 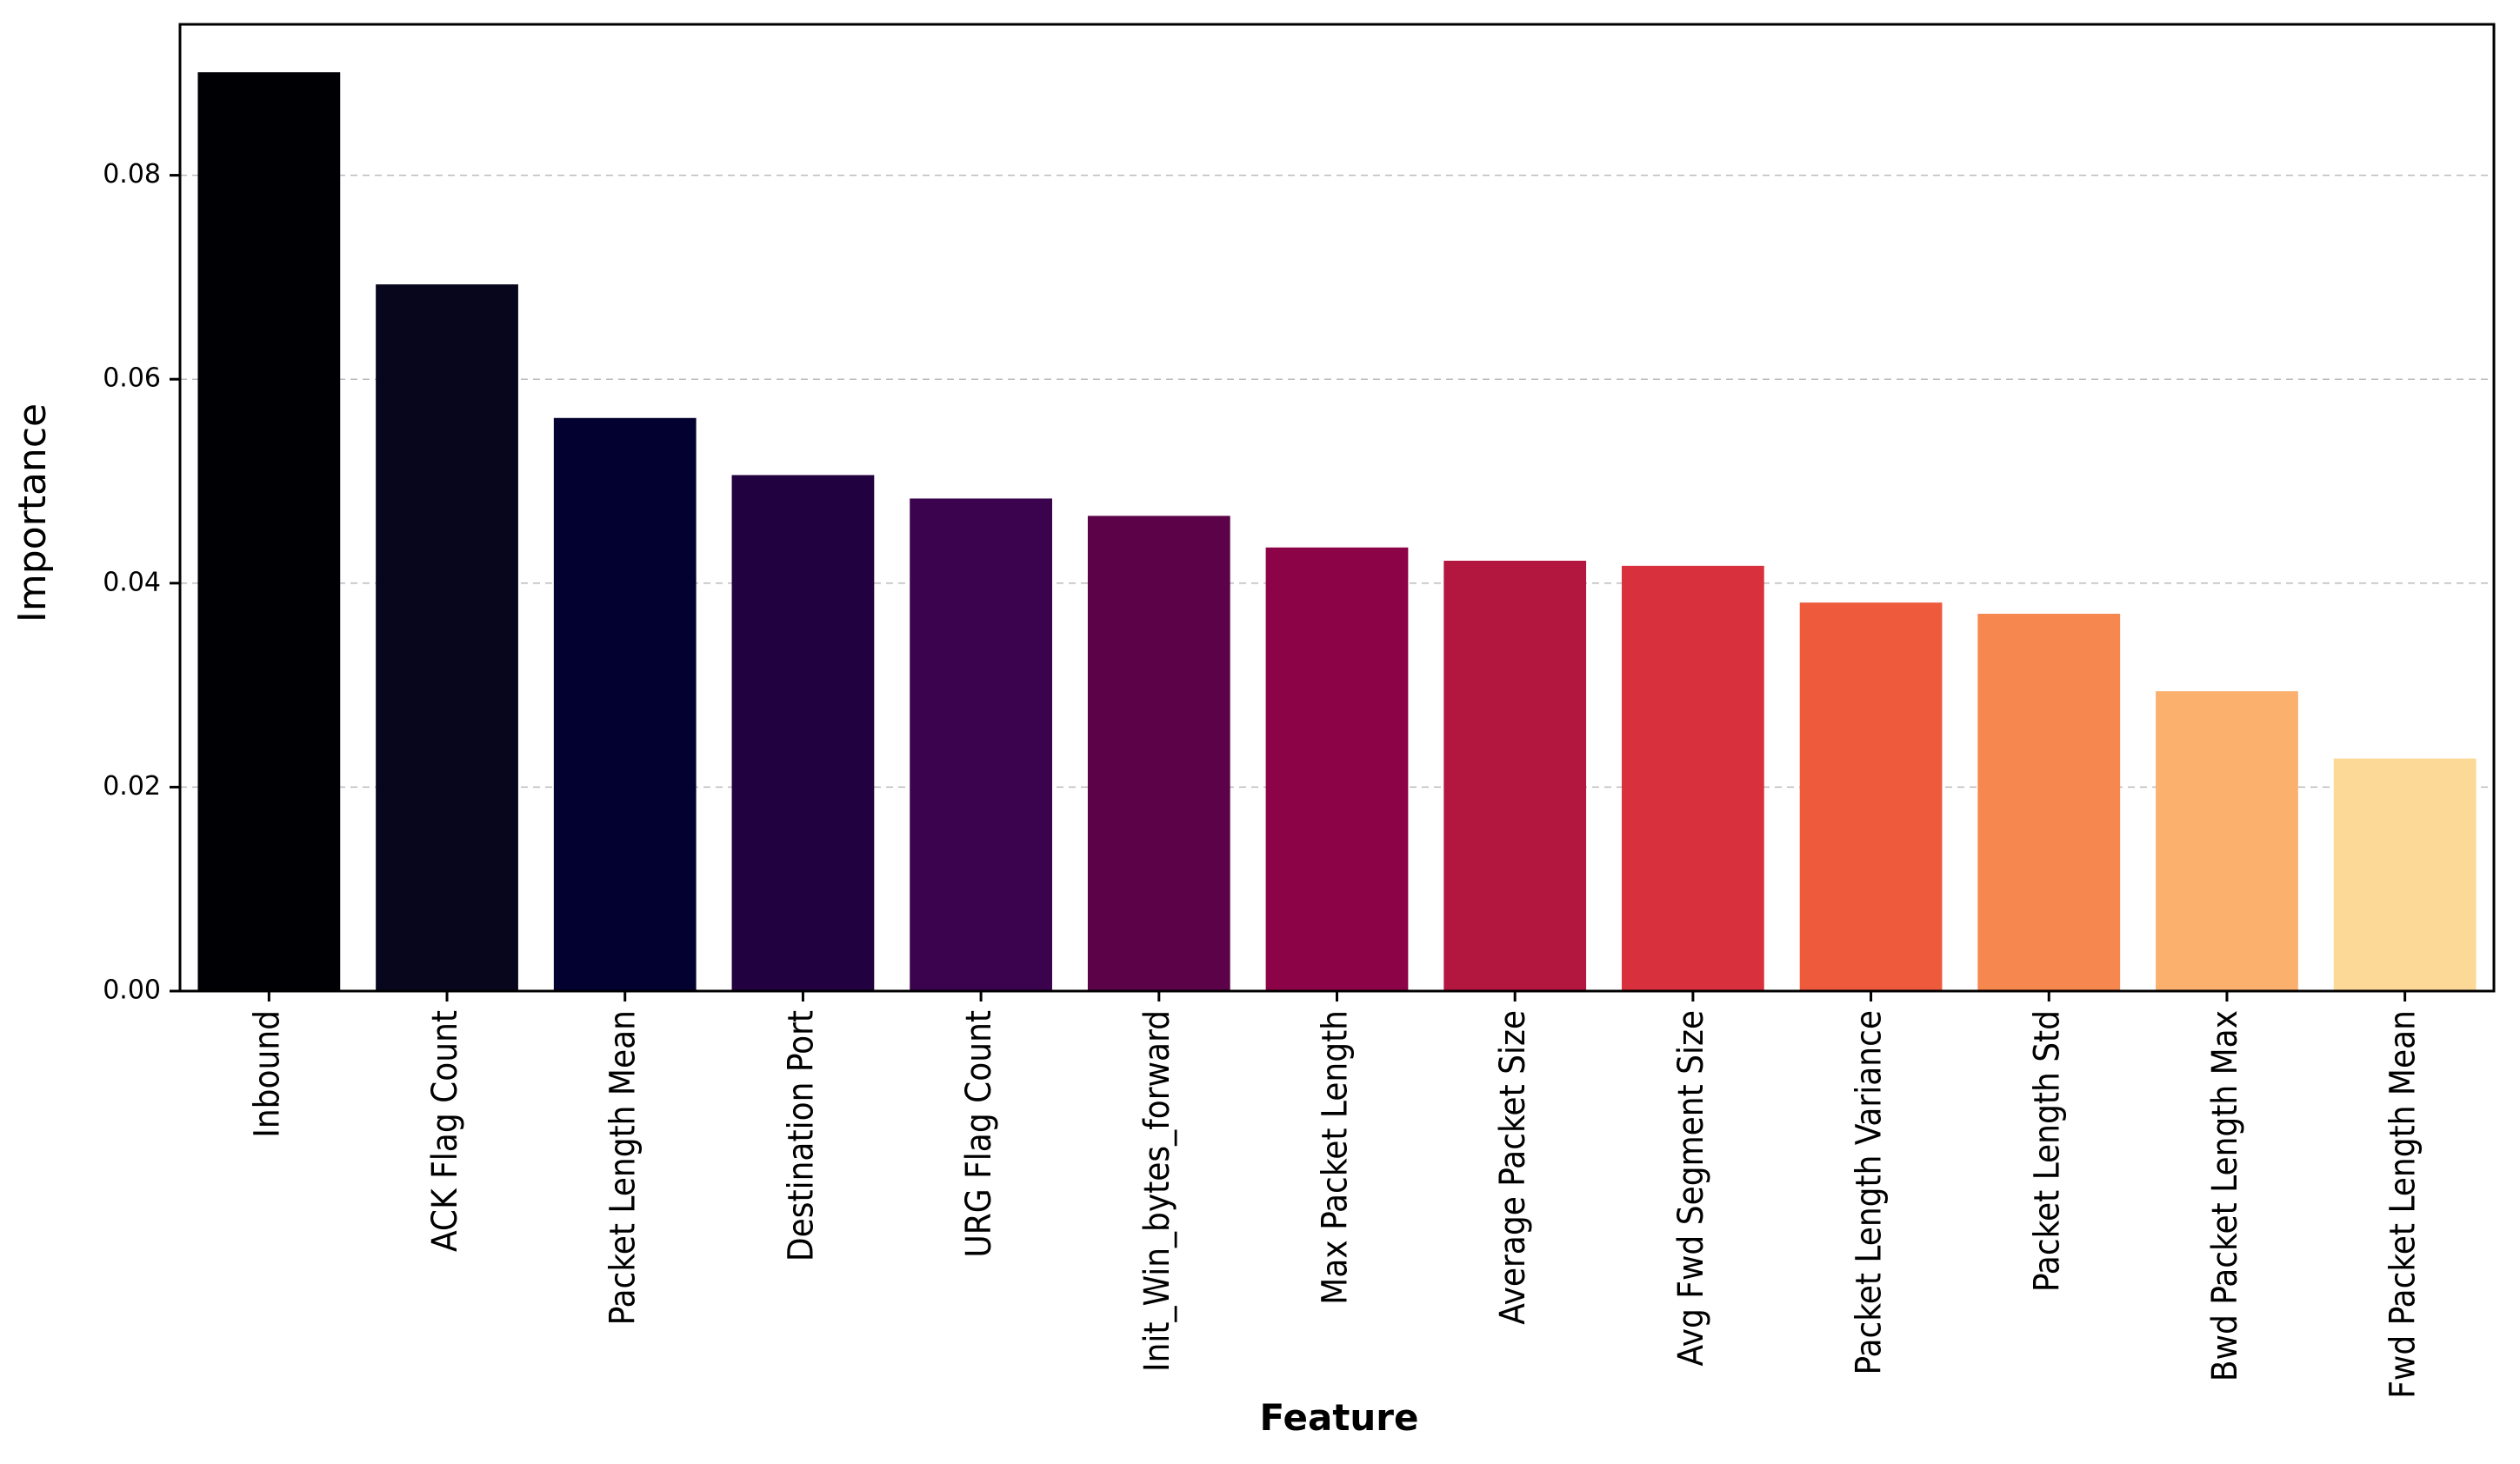 What do you see at coordinates (1870, 1192) in the screenshot?
I see `x-tick-label: Packet Length Variance` at bounding box center [1870, 1192].